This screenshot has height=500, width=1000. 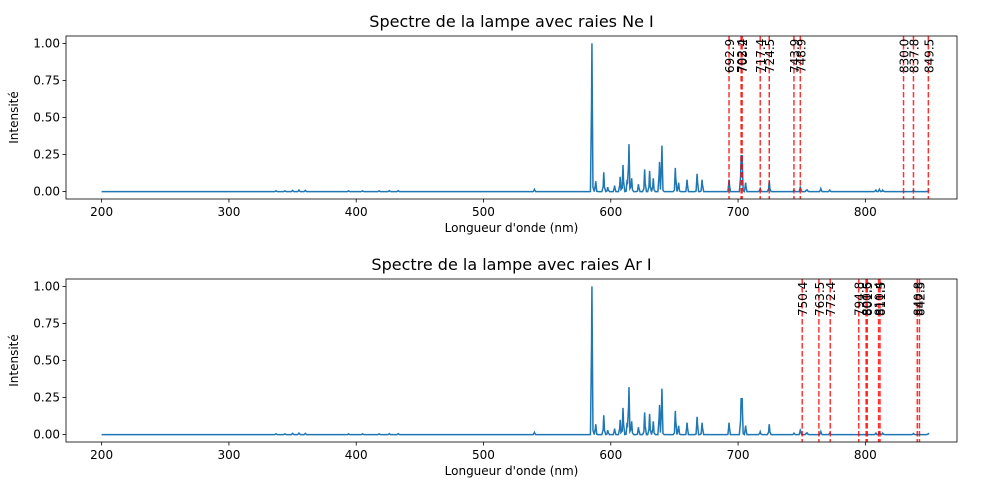 I want to click on reference-line-label: 811.5, so click(x=881, y=299).